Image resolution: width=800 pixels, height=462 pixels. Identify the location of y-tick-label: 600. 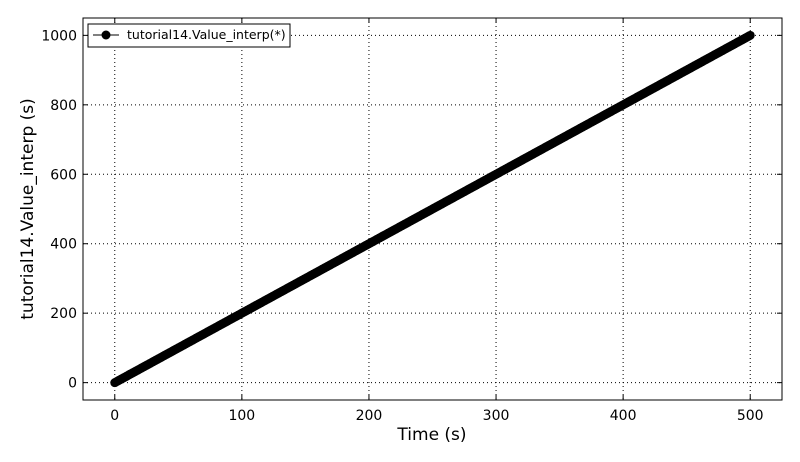
(63, 175).